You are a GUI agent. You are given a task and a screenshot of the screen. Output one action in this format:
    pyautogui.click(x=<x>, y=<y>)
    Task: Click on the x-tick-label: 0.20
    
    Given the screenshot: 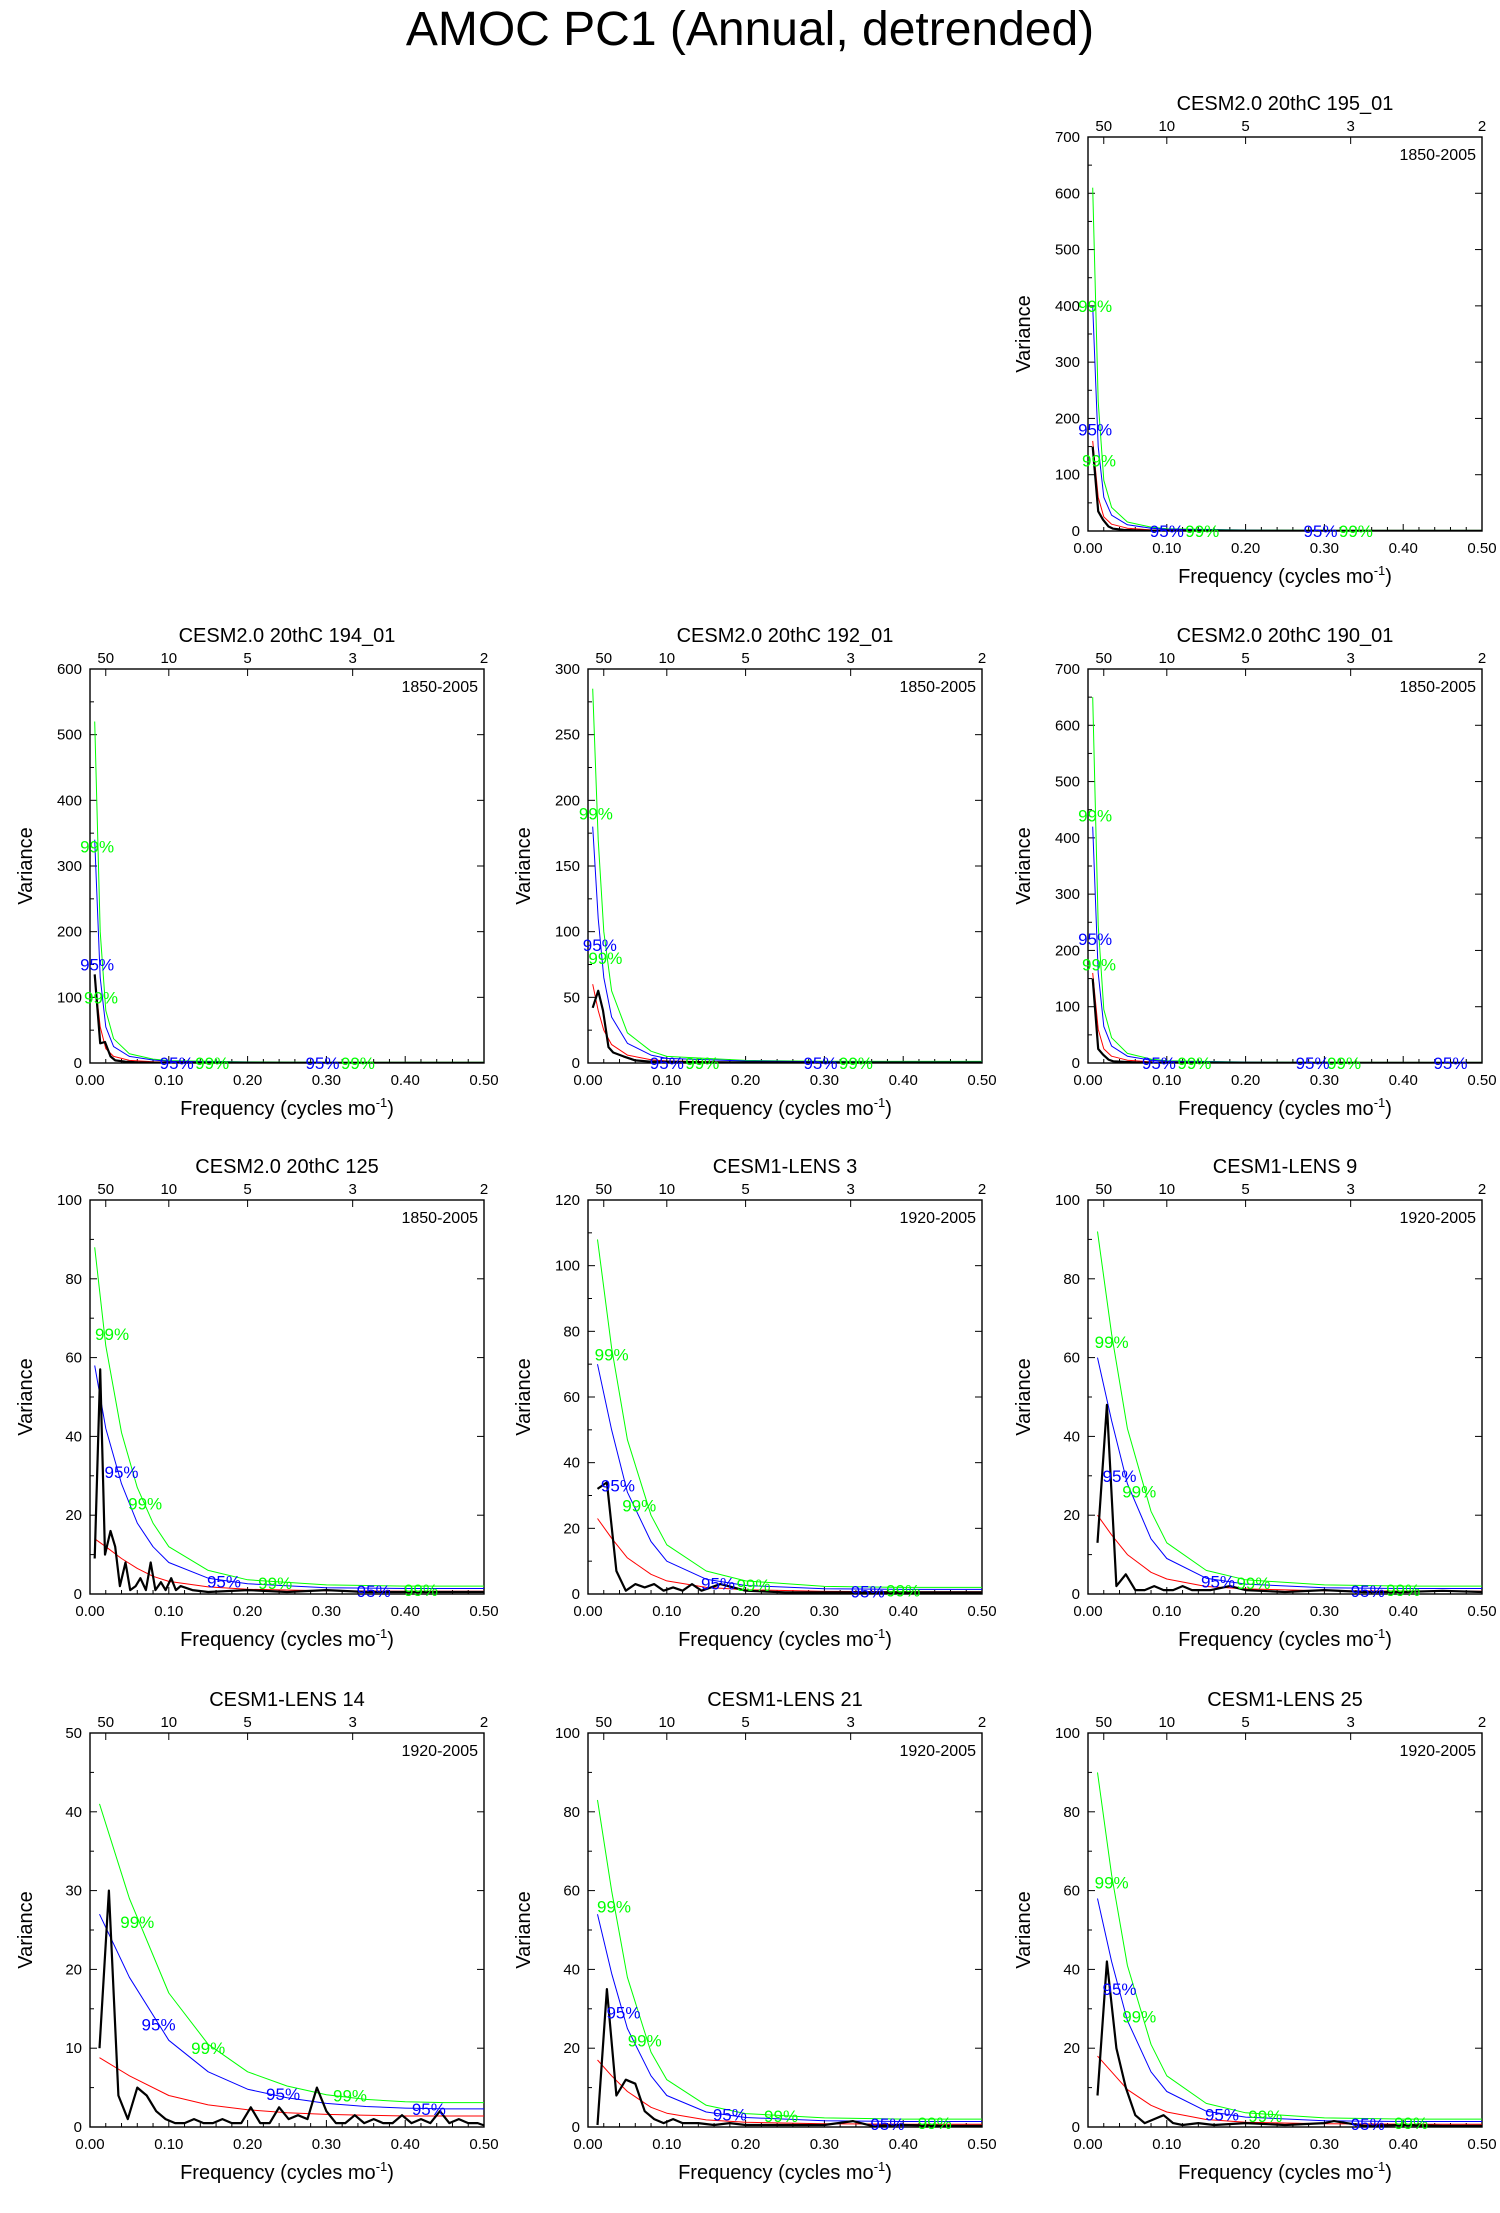 What is the action you would take?
    pyautogui.click(x=745, y=1080)
    